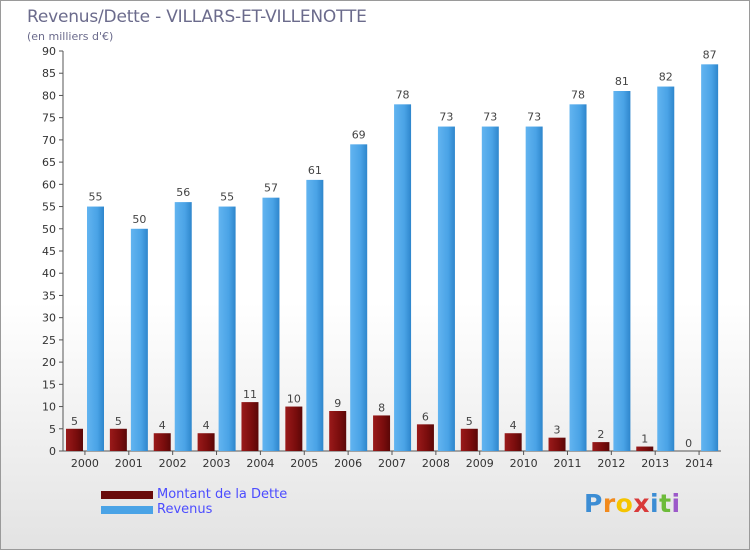 This screenshot has height=550, width=750. Describe the element at coordinates (359, 134) in the screenshot. I see `data-label-revenus: 69` at that location.